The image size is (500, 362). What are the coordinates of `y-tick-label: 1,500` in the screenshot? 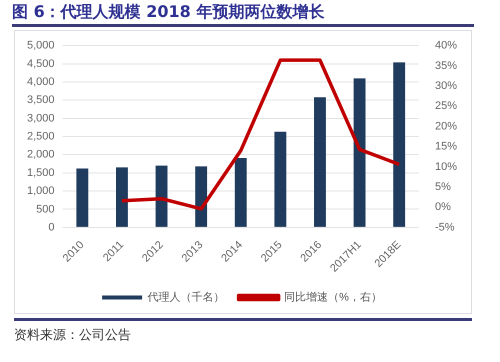 It's located at (40, 172).